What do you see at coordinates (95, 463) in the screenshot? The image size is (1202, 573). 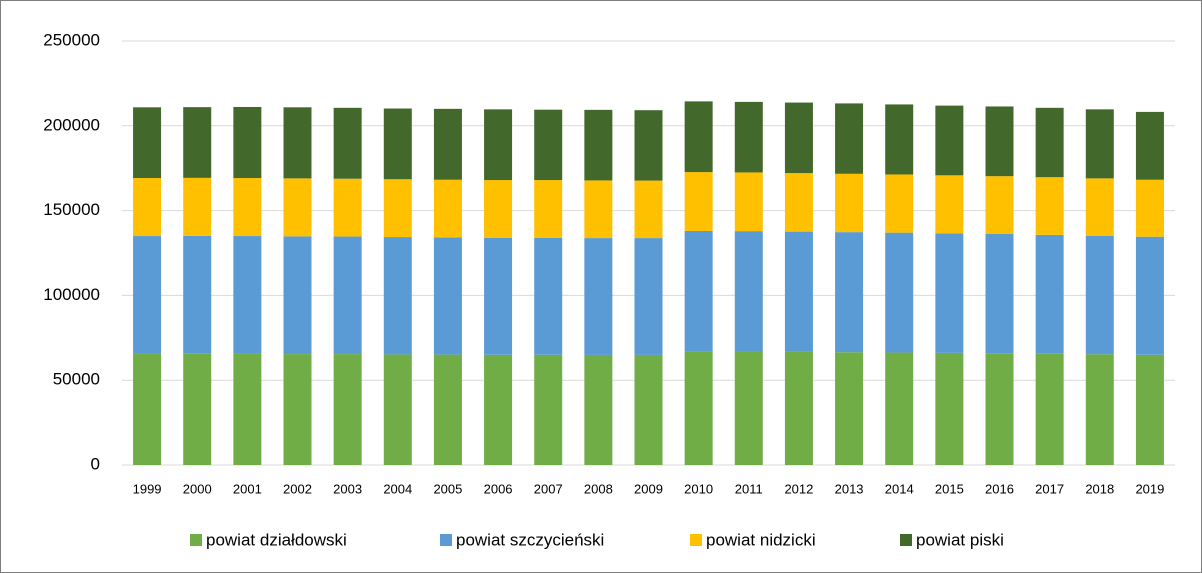 I see `y-tick-label: 0` at bounding box center [95, 463].